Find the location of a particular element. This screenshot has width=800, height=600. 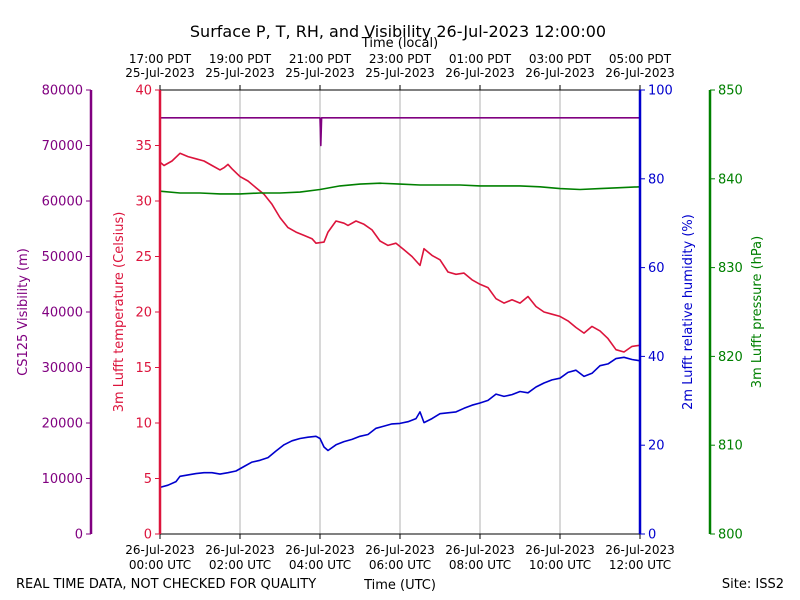

visibility-axis-tick-label: 70000 is located at coordinates (62, 146).